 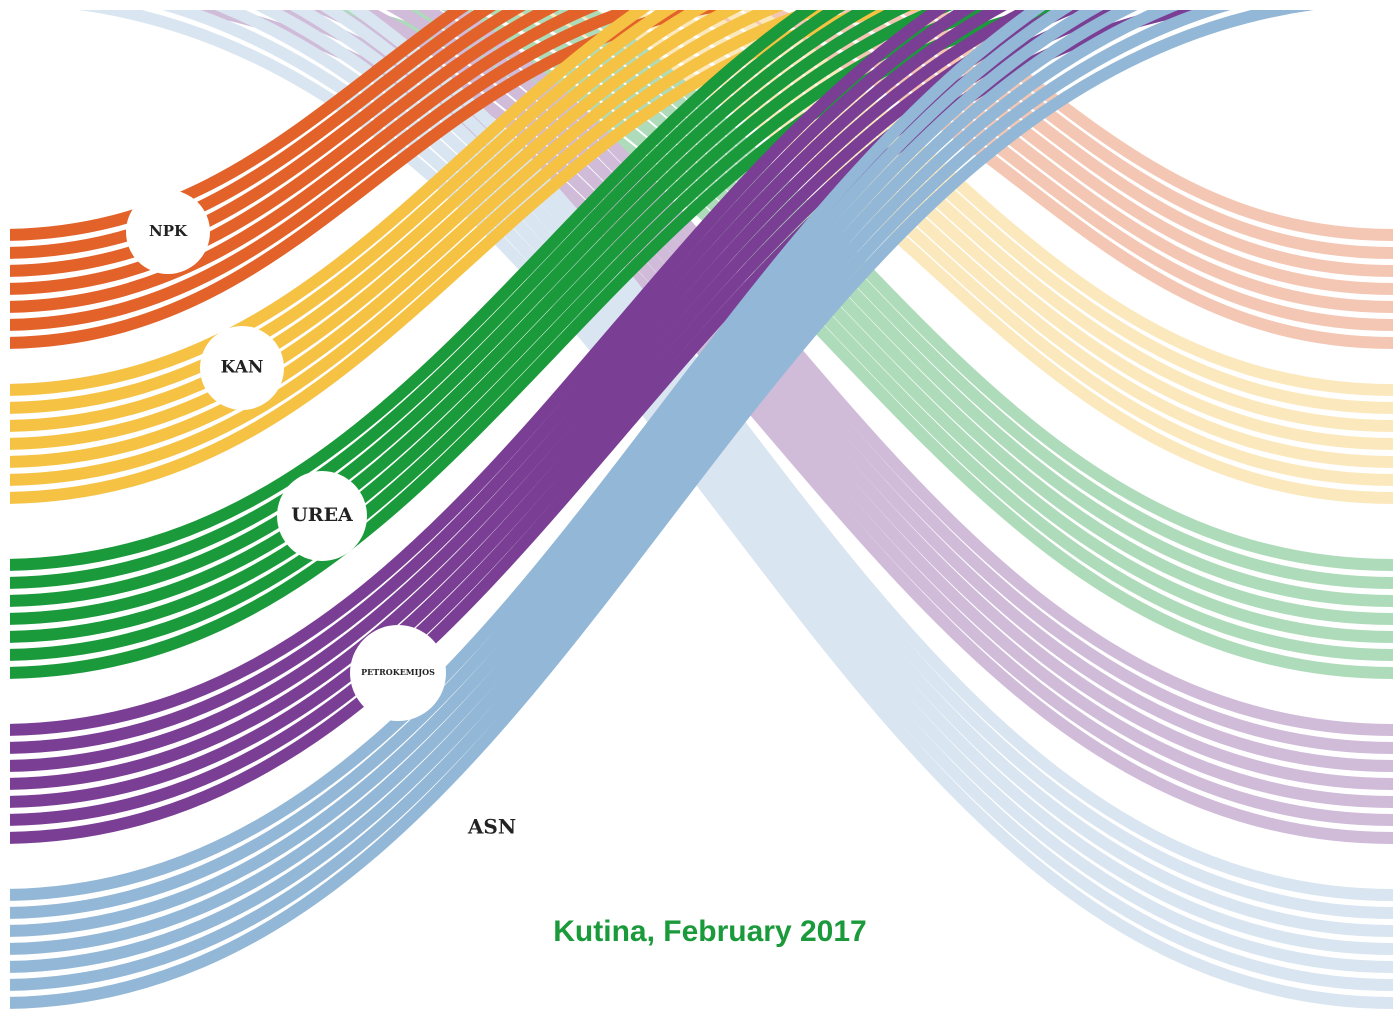 I want to click on caption: Kutina, February 2017, so click(x=709, y=931).